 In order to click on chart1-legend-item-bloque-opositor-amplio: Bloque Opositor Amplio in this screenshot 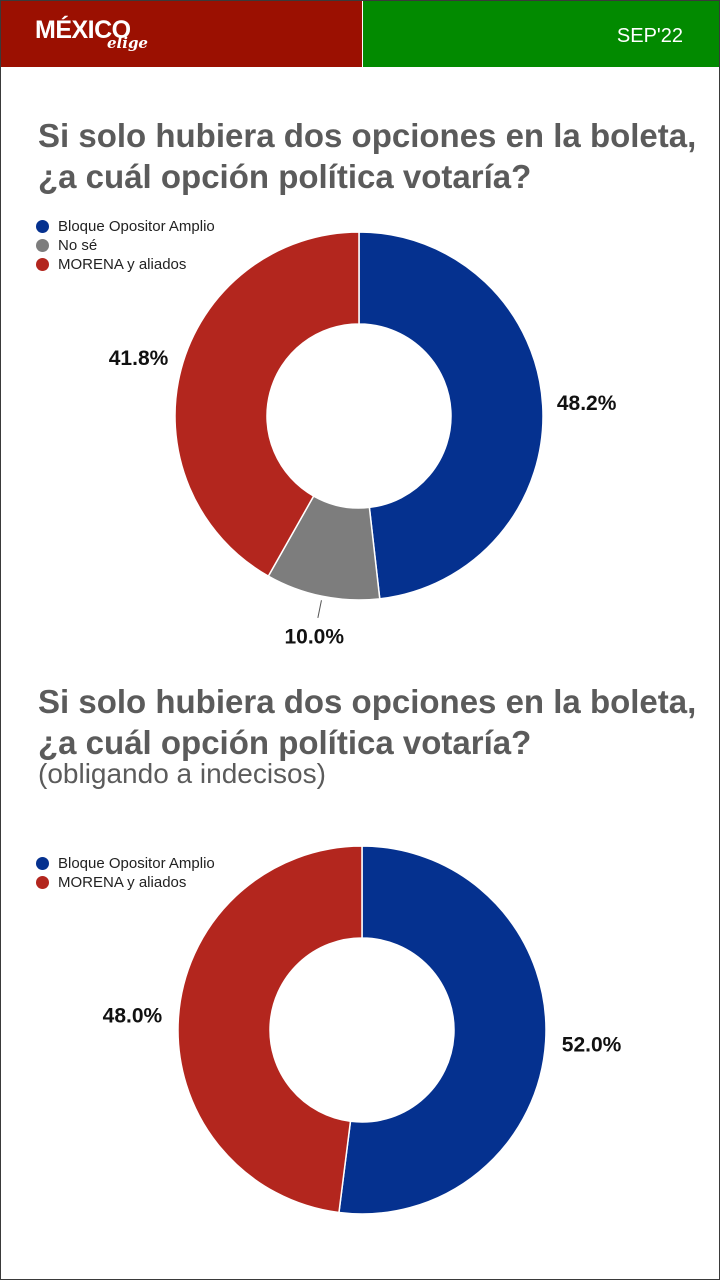, I will do `click(125, 226)`.